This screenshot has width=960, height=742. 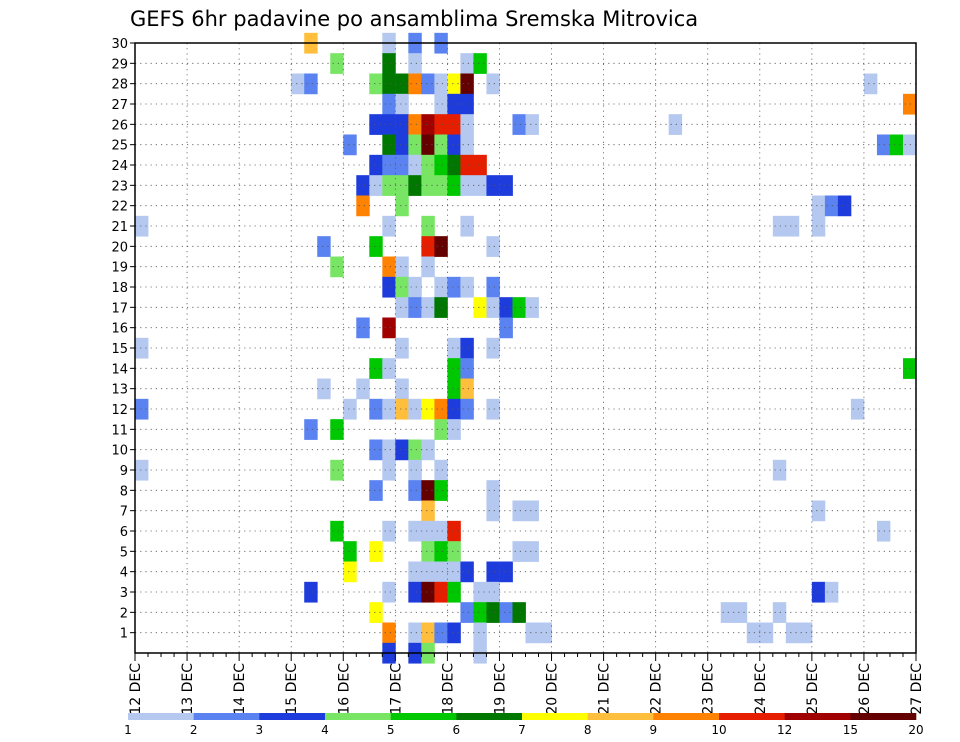 I want to click on x-tick-label: 24 DEC, so click(x=761, y=689).